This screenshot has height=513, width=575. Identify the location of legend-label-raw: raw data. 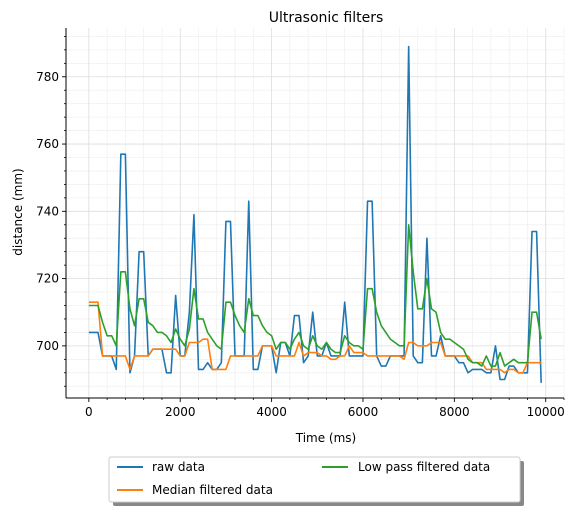
(178, 467).